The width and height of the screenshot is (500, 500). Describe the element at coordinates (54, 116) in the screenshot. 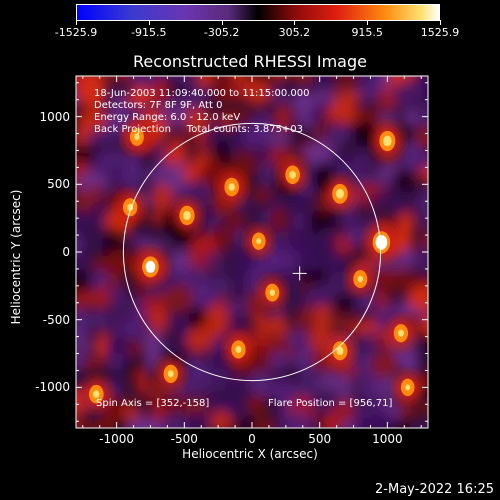

I see `y-tick-label: 1000` at that location.